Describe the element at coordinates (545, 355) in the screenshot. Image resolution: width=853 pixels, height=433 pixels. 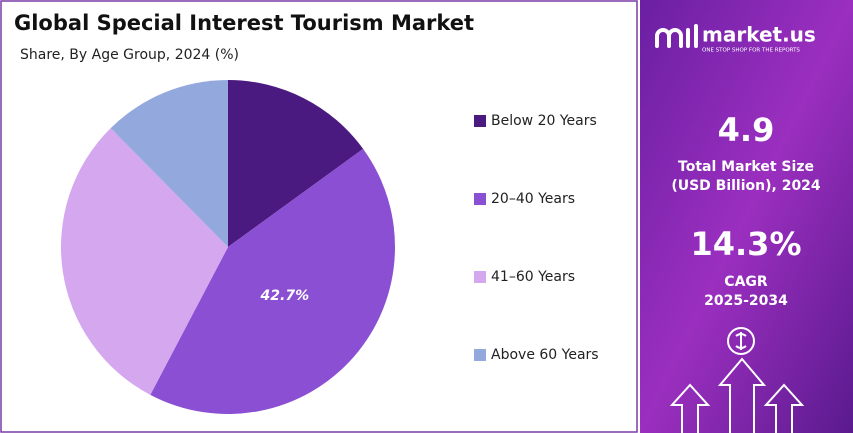
I see `legend-label: Above 60 Years` at that location.